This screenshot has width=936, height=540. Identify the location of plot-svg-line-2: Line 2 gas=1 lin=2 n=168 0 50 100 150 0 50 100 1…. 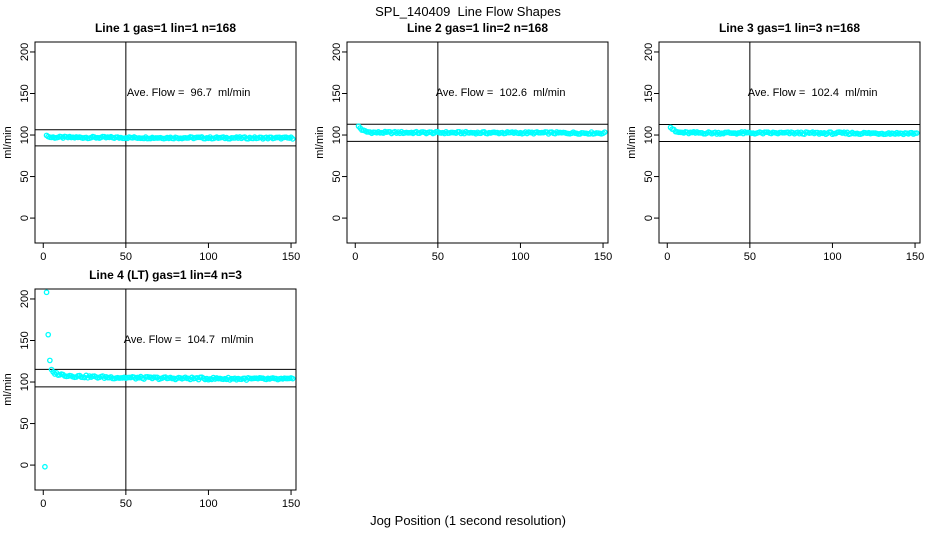
(463, 142).